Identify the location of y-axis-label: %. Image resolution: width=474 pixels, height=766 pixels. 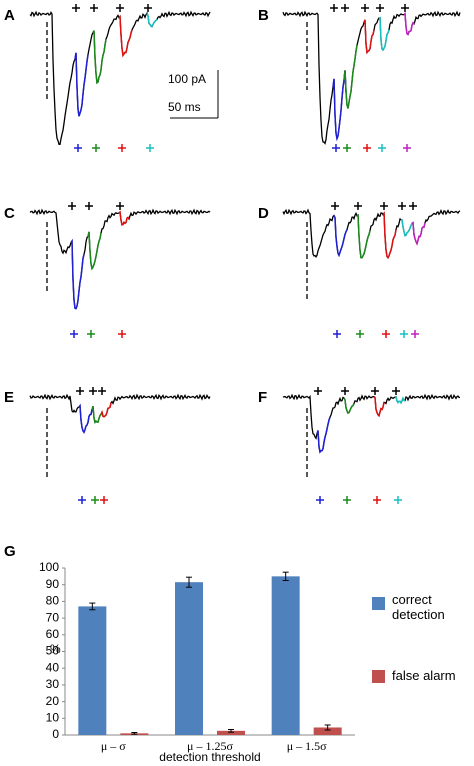
(55, 649).